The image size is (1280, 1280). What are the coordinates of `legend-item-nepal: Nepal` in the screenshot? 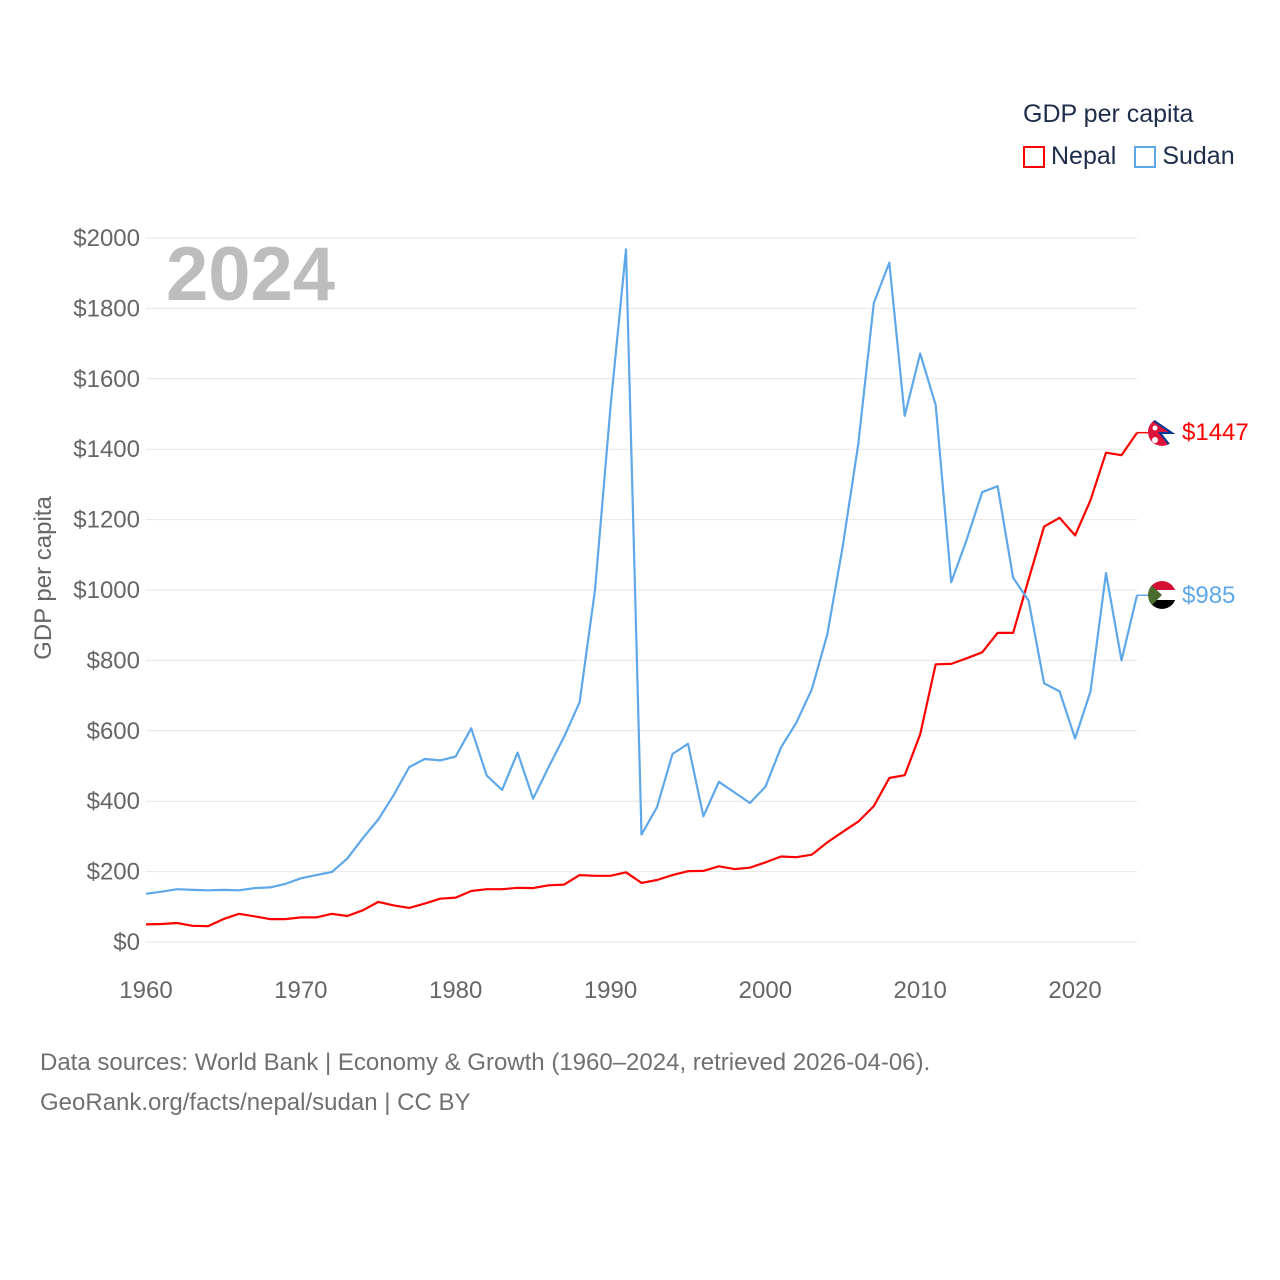 It's located at (1069, 156).